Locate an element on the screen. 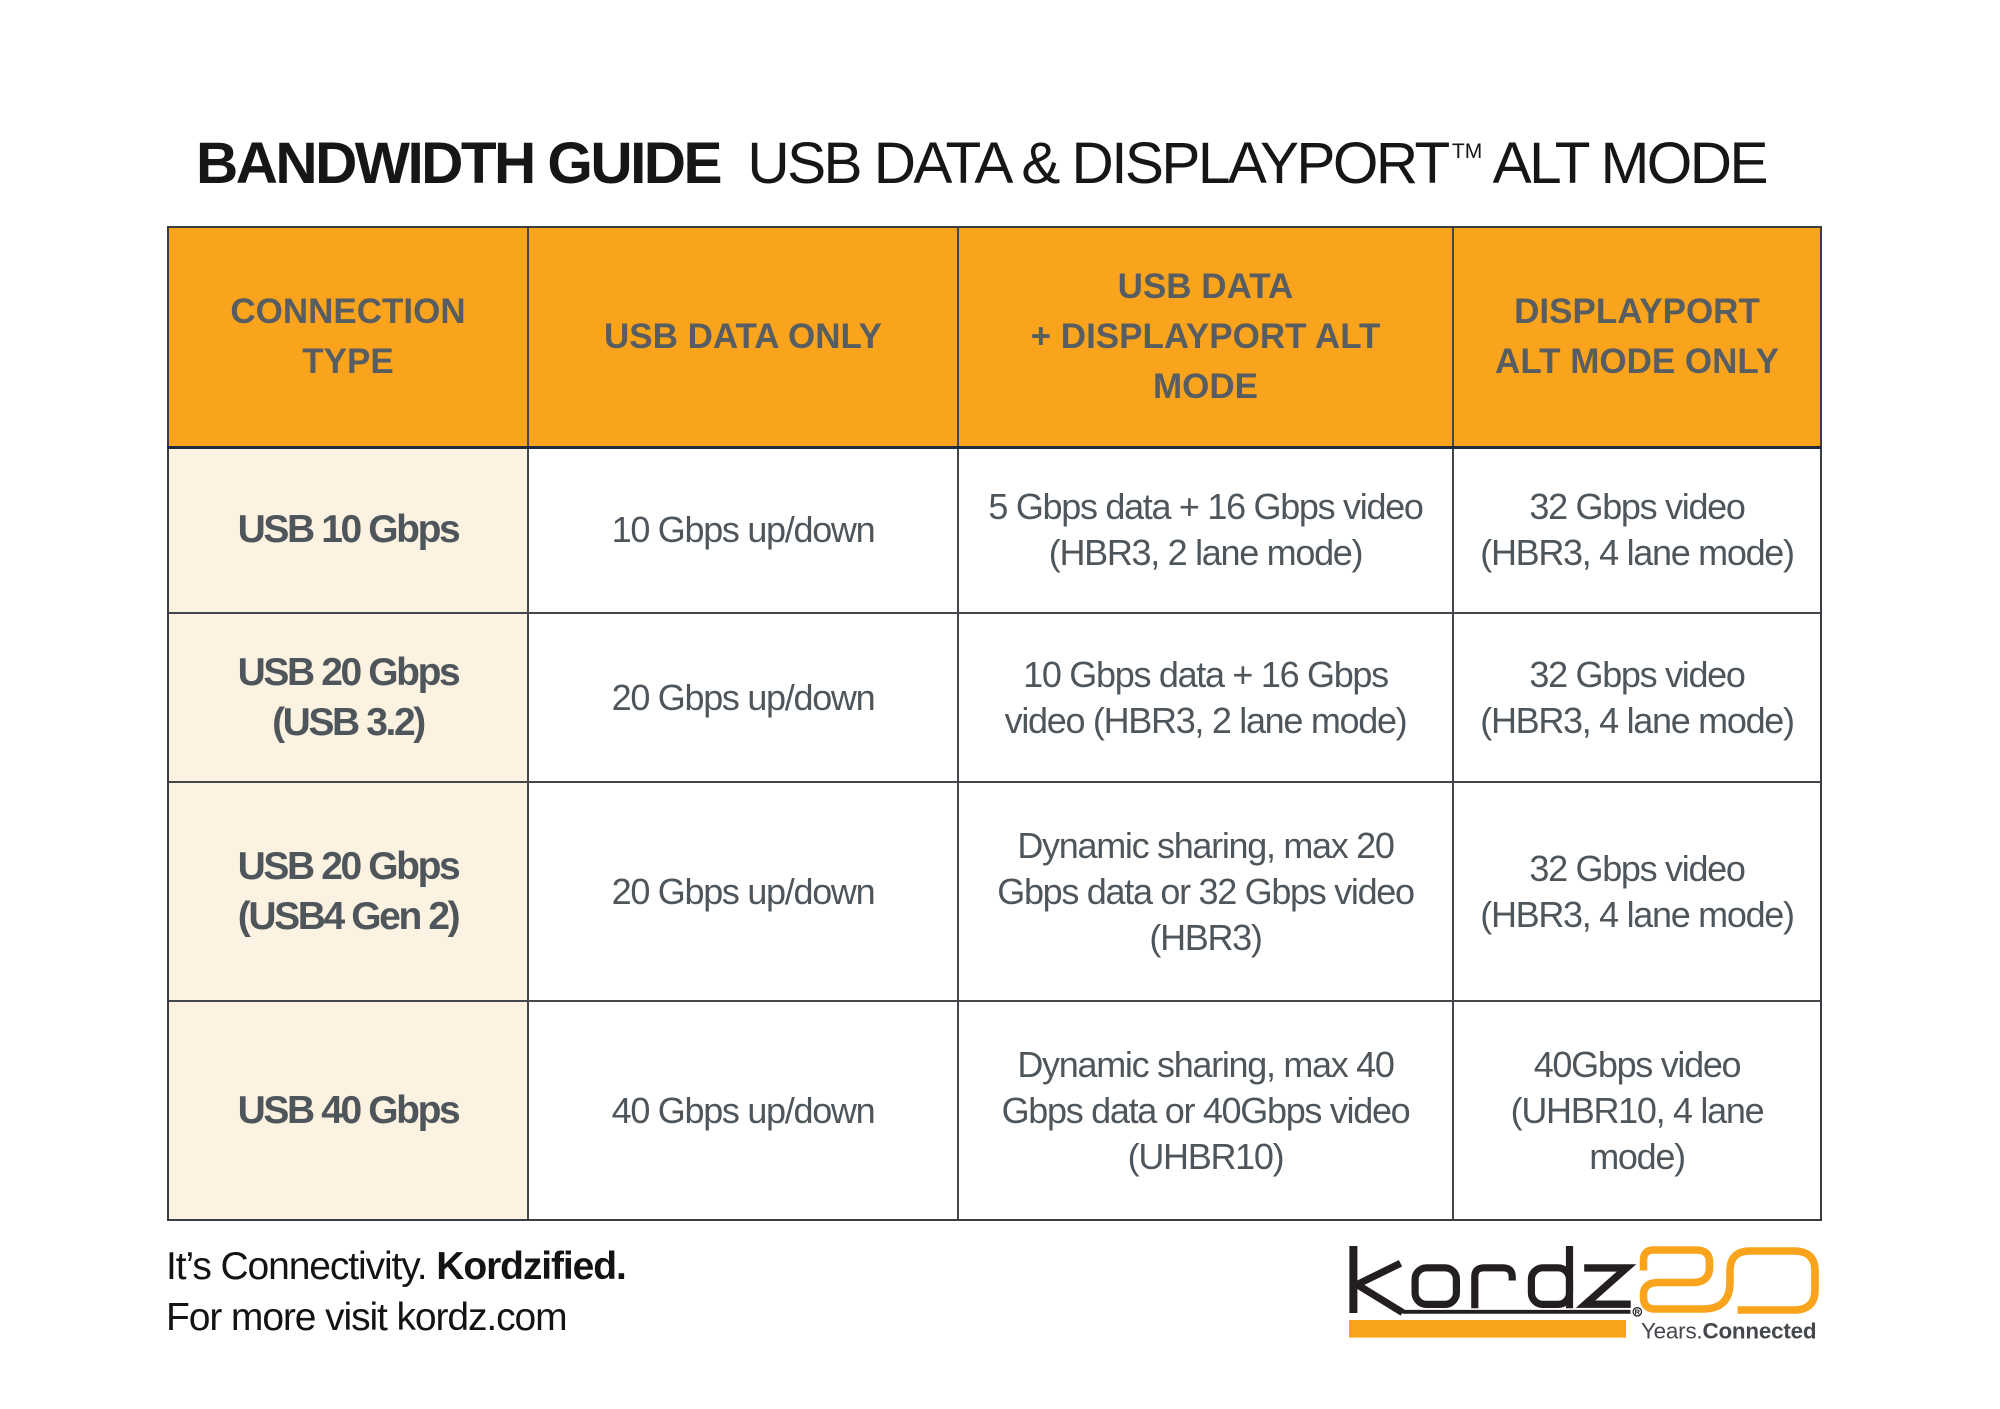  svg-text: R is located at coordinates (1638, 1312).